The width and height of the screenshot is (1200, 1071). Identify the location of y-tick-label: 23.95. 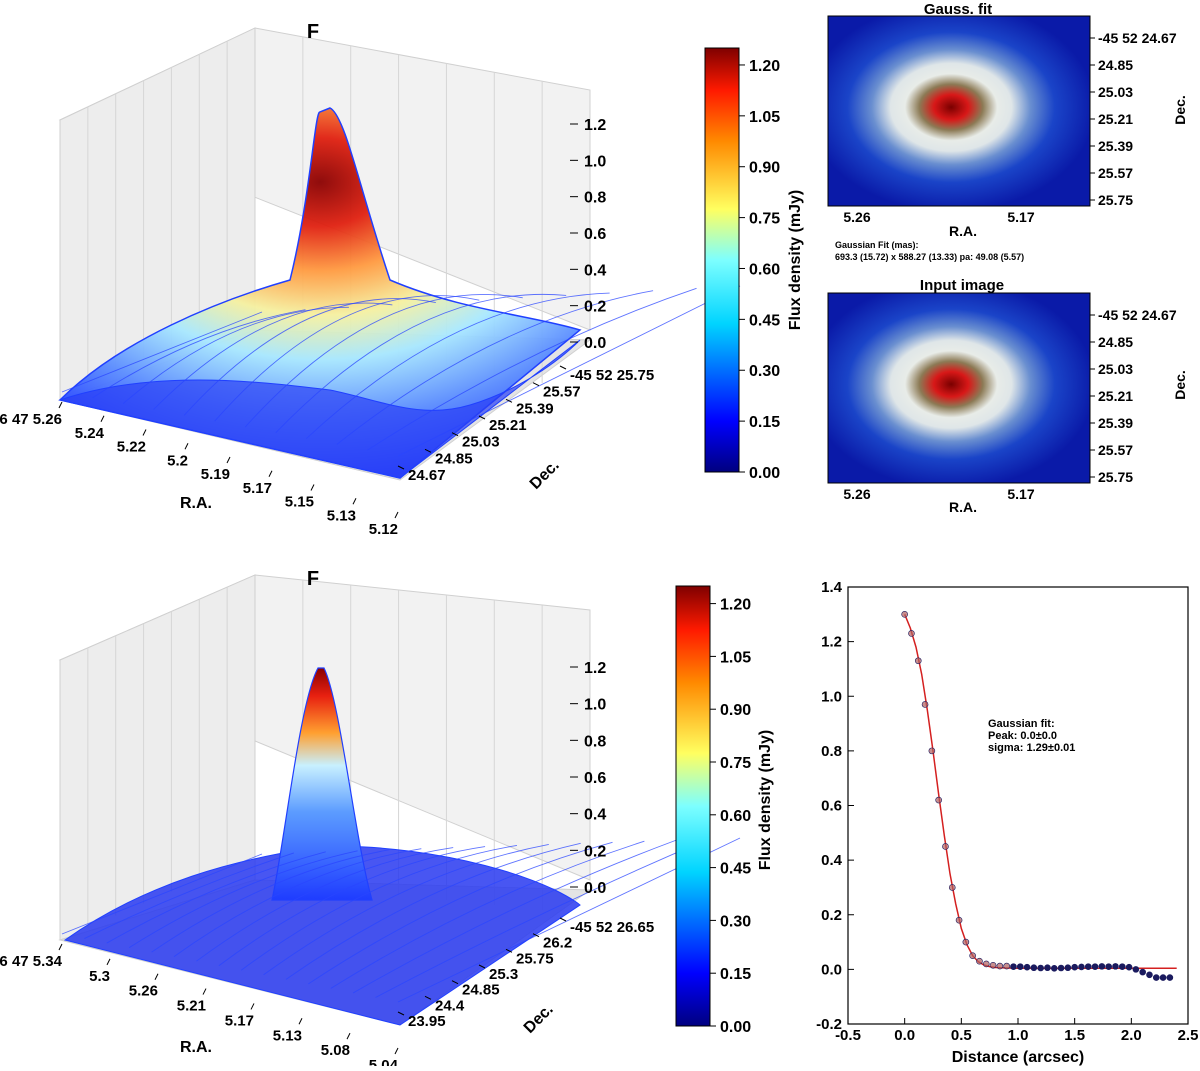
(427, 1021).